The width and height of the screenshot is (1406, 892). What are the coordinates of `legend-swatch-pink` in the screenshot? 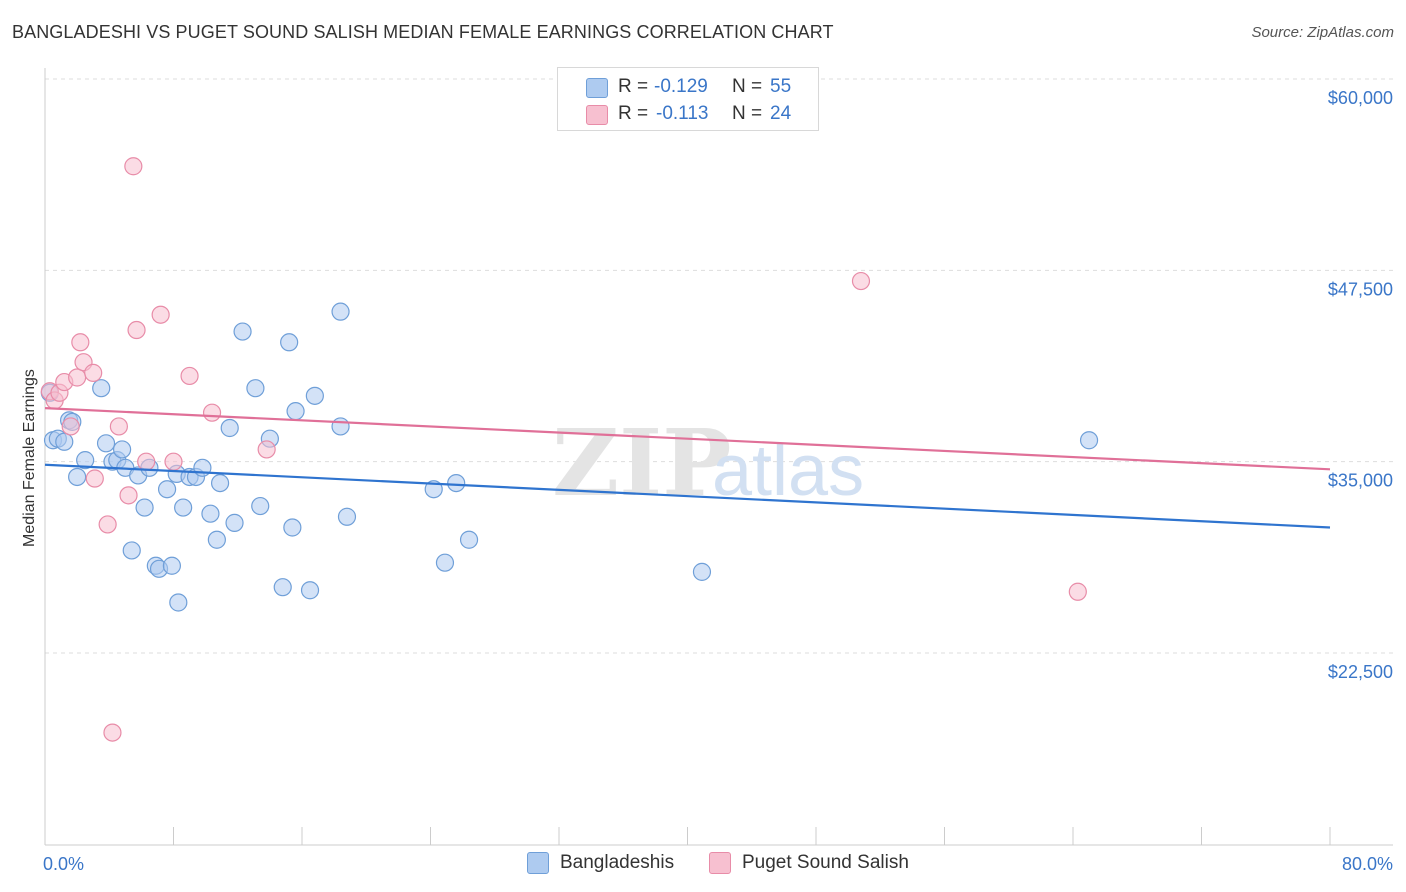 It's located at (720, 863).